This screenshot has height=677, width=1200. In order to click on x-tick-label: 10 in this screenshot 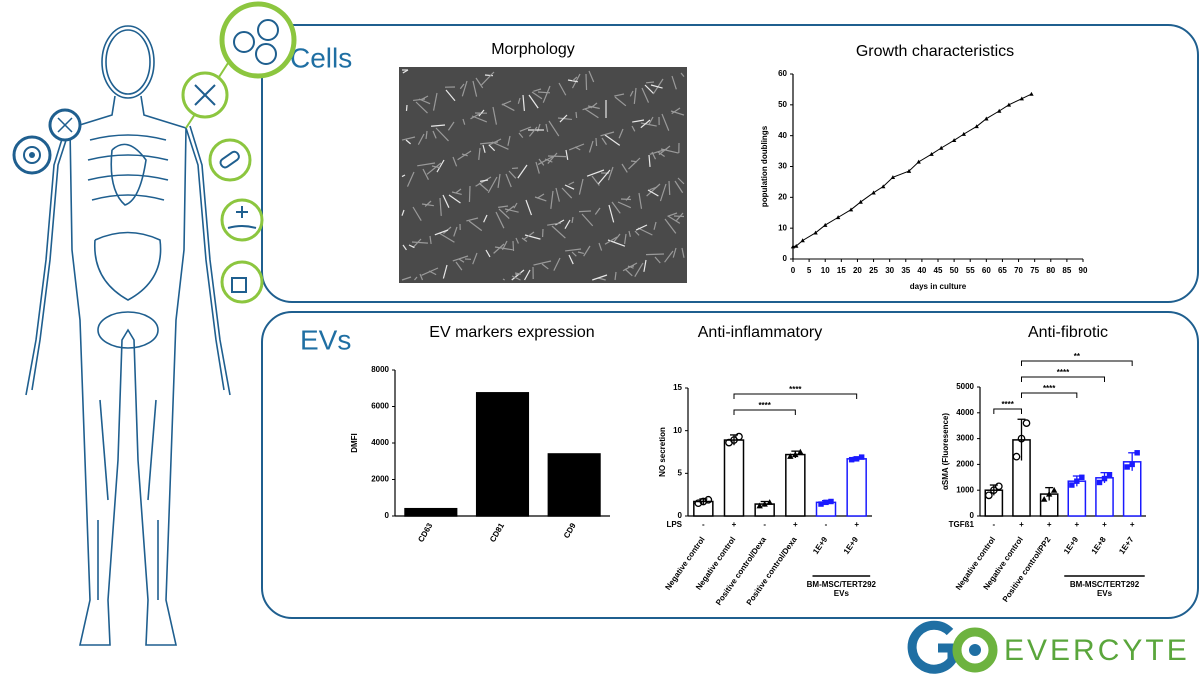, I will do `click(825, 270)`.